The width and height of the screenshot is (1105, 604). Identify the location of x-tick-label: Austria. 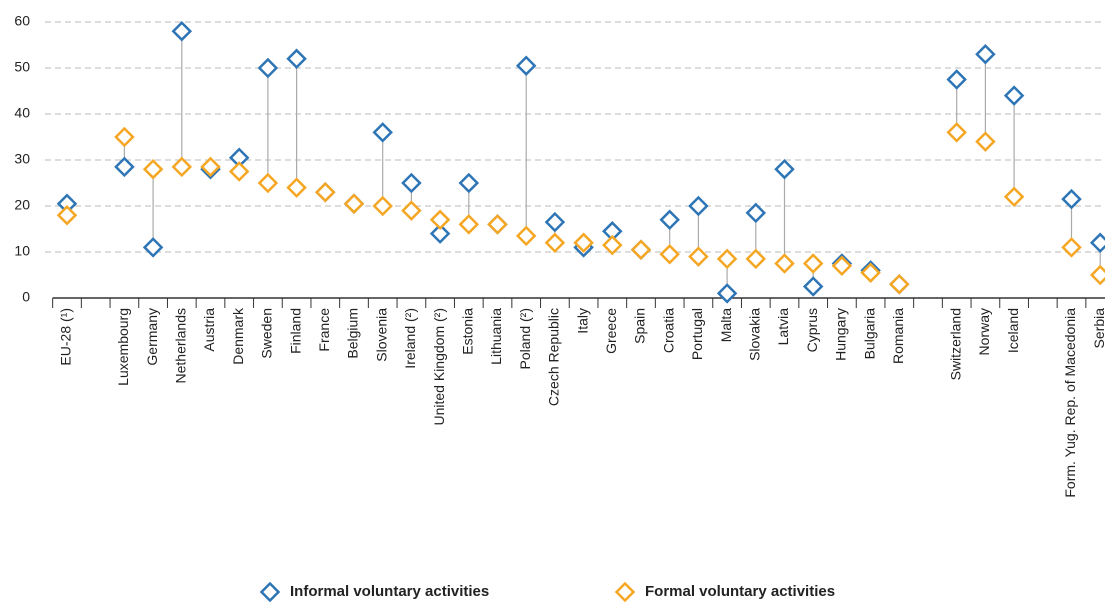
(209, 330).